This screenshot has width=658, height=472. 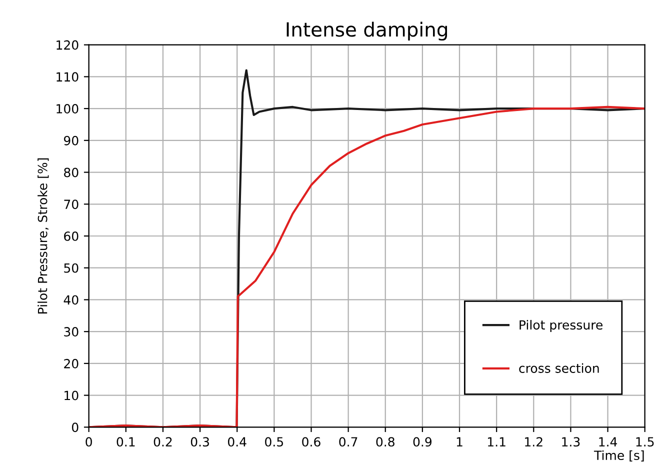 I want to click on x-tick-label: 1.2, so click(x=533, y=441).